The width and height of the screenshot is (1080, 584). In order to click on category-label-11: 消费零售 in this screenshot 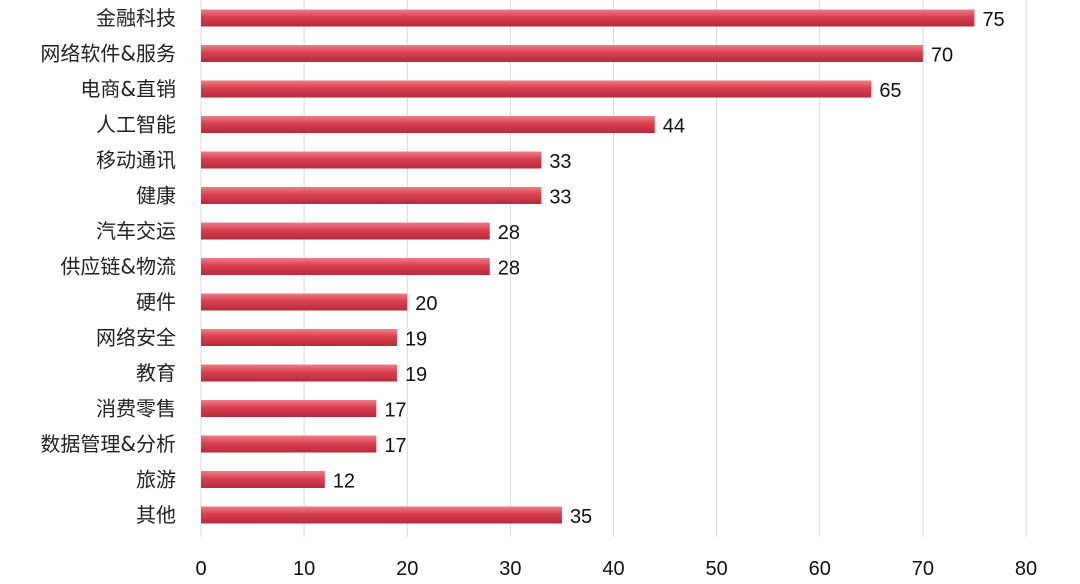, I will do `click(136, 409)`.